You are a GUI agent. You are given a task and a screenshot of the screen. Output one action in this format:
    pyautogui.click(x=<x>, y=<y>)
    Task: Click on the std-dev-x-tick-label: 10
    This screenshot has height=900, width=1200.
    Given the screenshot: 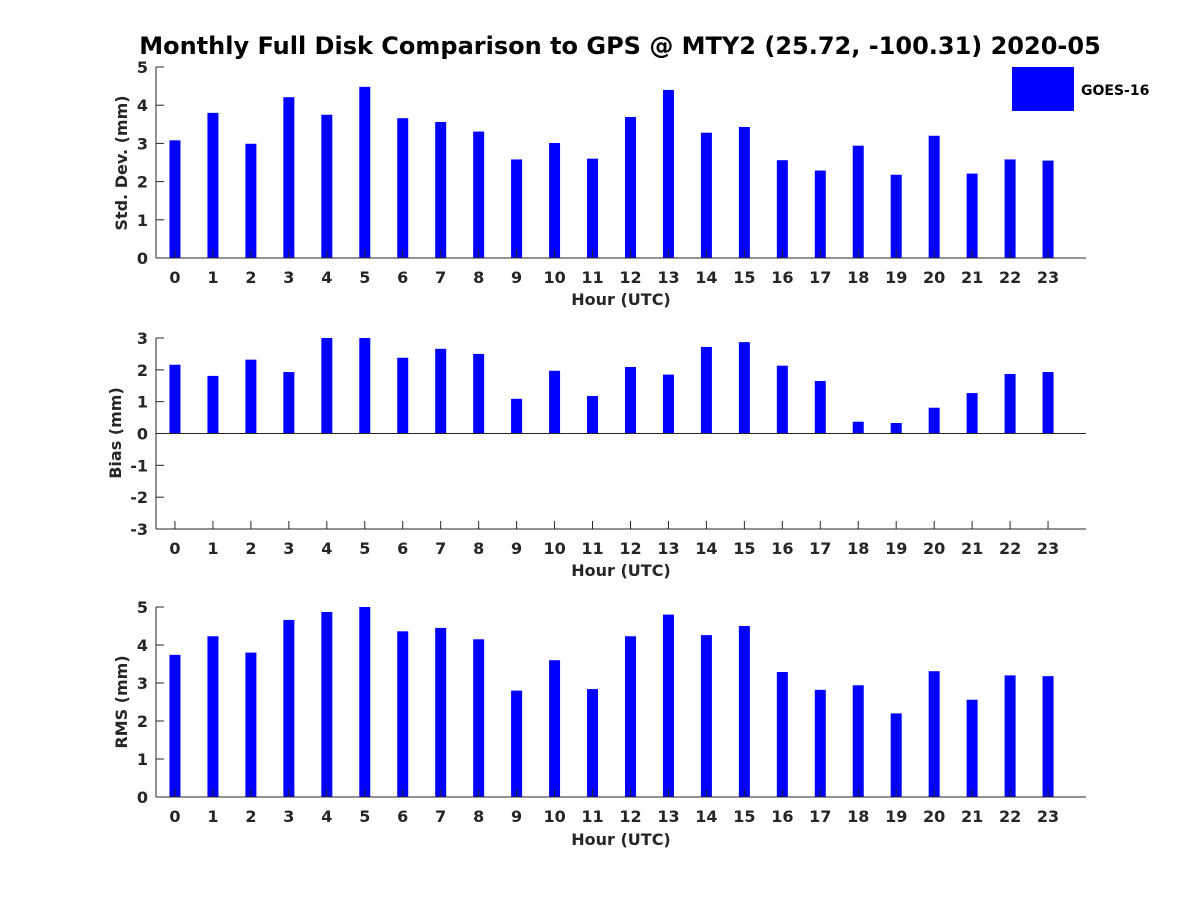 What is the action you would take?
    pyautogui.click(x=554, y=277)
    